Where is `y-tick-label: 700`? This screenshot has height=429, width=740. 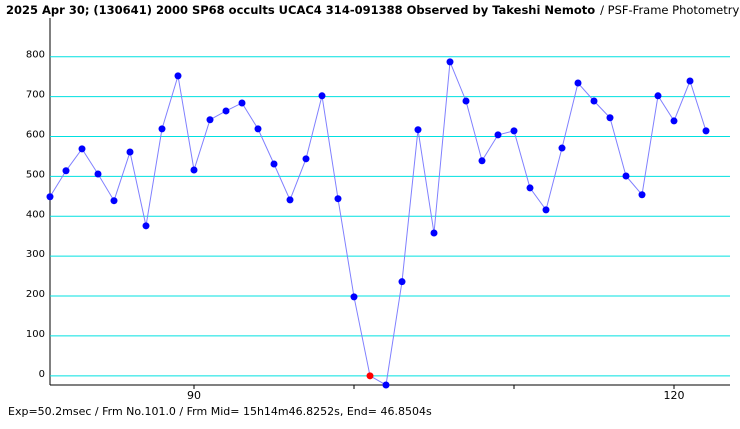 y-tick-label: 700 is located at coordinates (35, 95).